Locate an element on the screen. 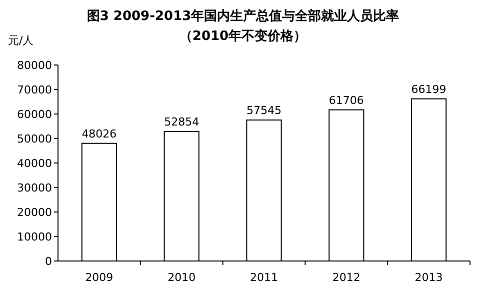 This screenshot has width=486, height=299. y-axis-title: 元/人 is located at coordinates (21, 40).